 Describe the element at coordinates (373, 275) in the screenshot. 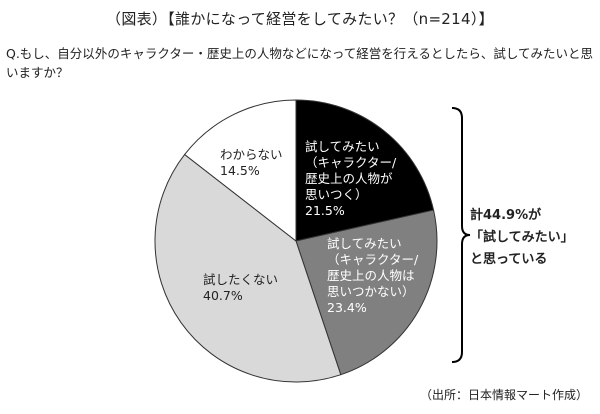

I see `slice-label-tried-not-thought-of: 試してみたい （キャラクター/ 歴史上の人物は 思いつかない） 23.4%` at that location.